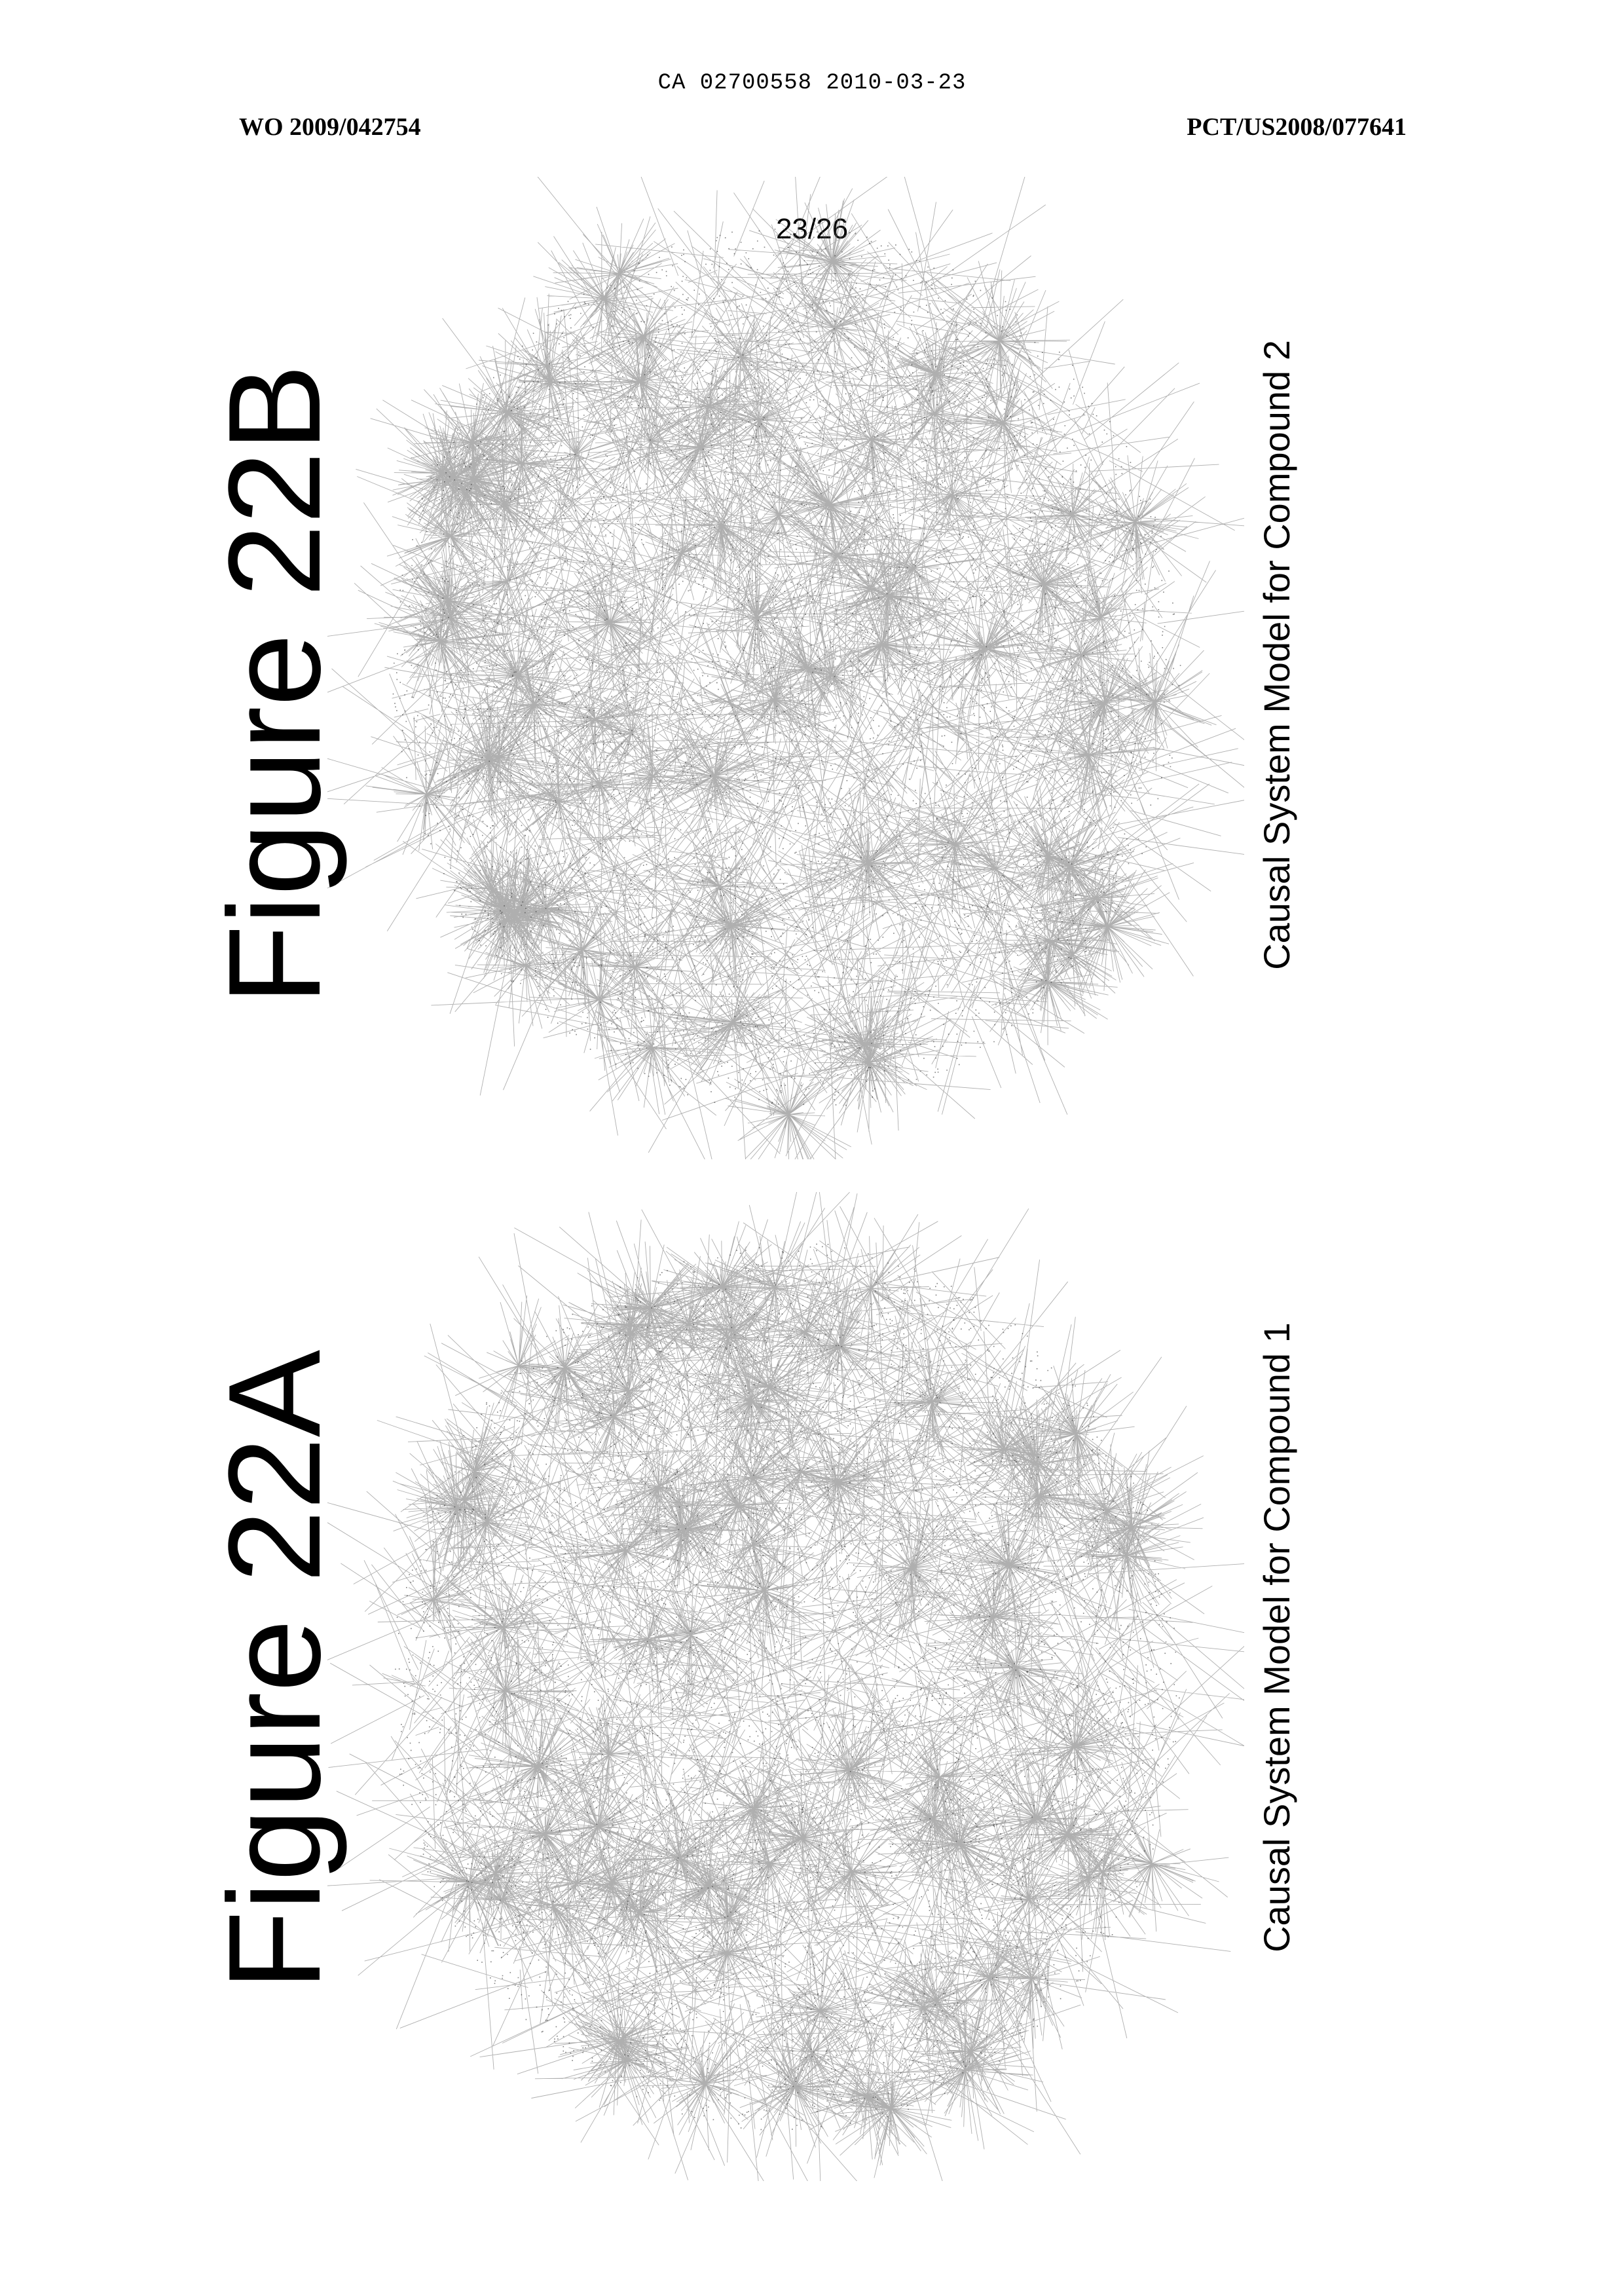  Describe the element at coordinates (330, 127) in the screenshot. I see `wo-publication-number: WO 2009/042754` at that location.